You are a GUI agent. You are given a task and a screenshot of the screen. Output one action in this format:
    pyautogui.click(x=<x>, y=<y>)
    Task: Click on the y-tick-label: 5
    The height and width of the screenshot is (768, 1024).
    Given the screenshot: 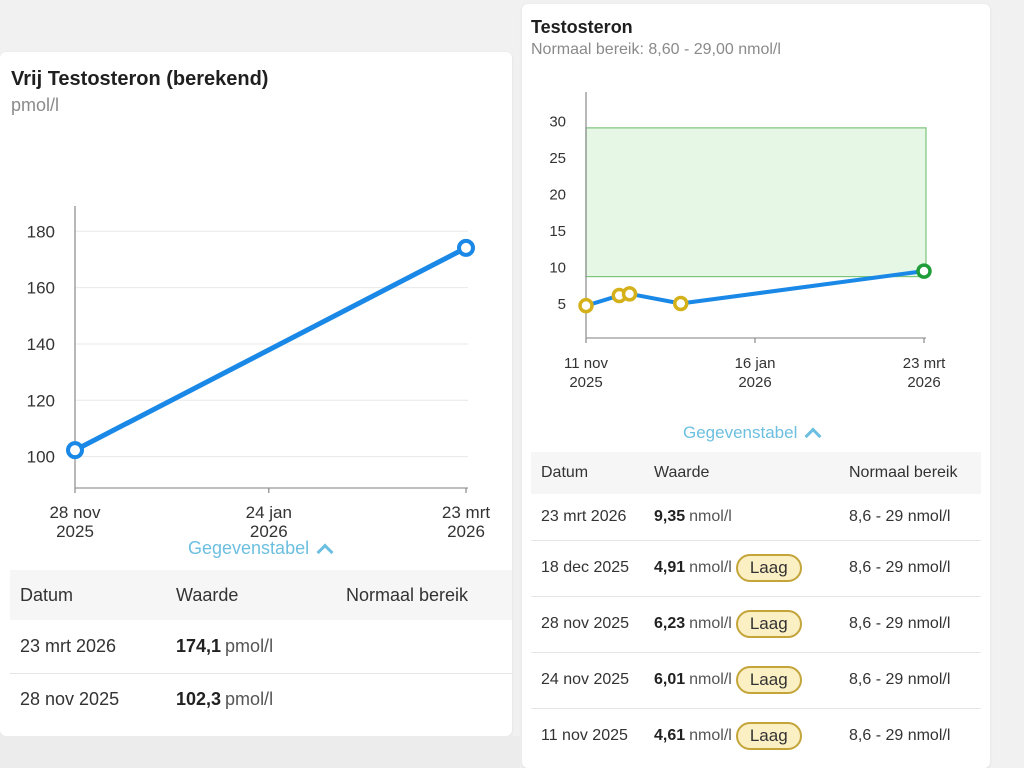 What is the action you would take?
    pyautogui.click(x=562, y=304)
    